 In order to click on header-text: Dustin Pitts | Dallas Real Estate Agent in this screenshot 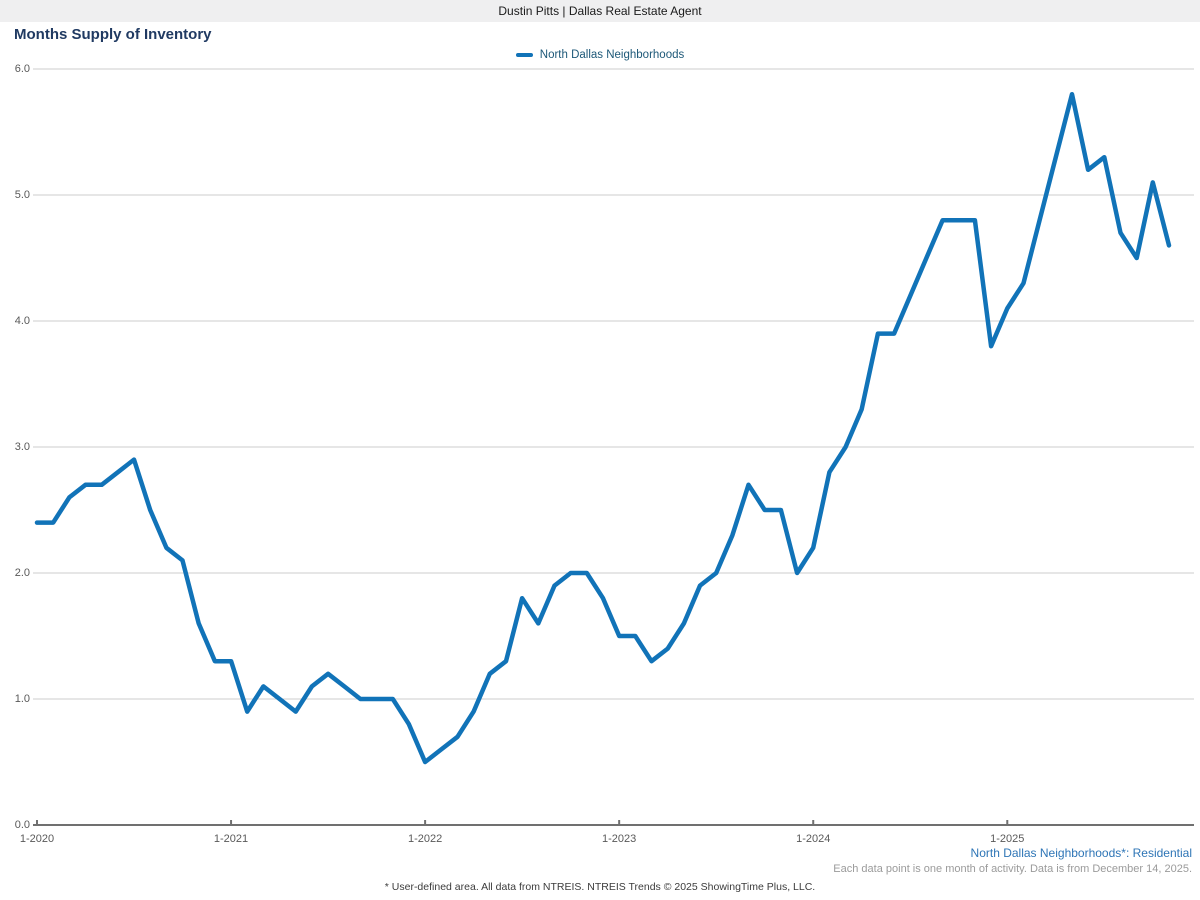, I will do `click(600, 11)`.